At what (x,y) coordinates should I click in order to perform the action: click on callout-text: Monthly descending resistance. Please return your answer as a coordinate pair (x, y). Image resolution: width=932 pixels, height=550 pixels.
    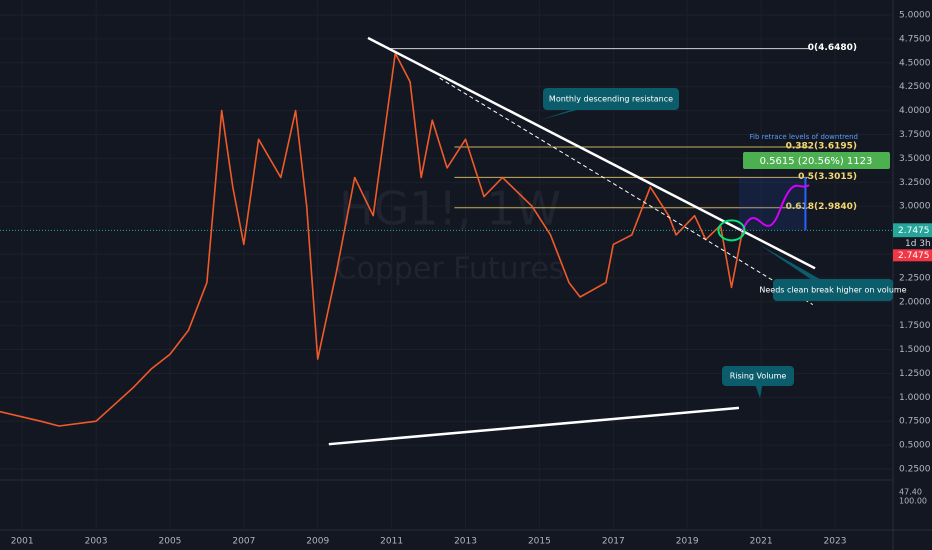
    Looking at the image, I should click on (611, 99).